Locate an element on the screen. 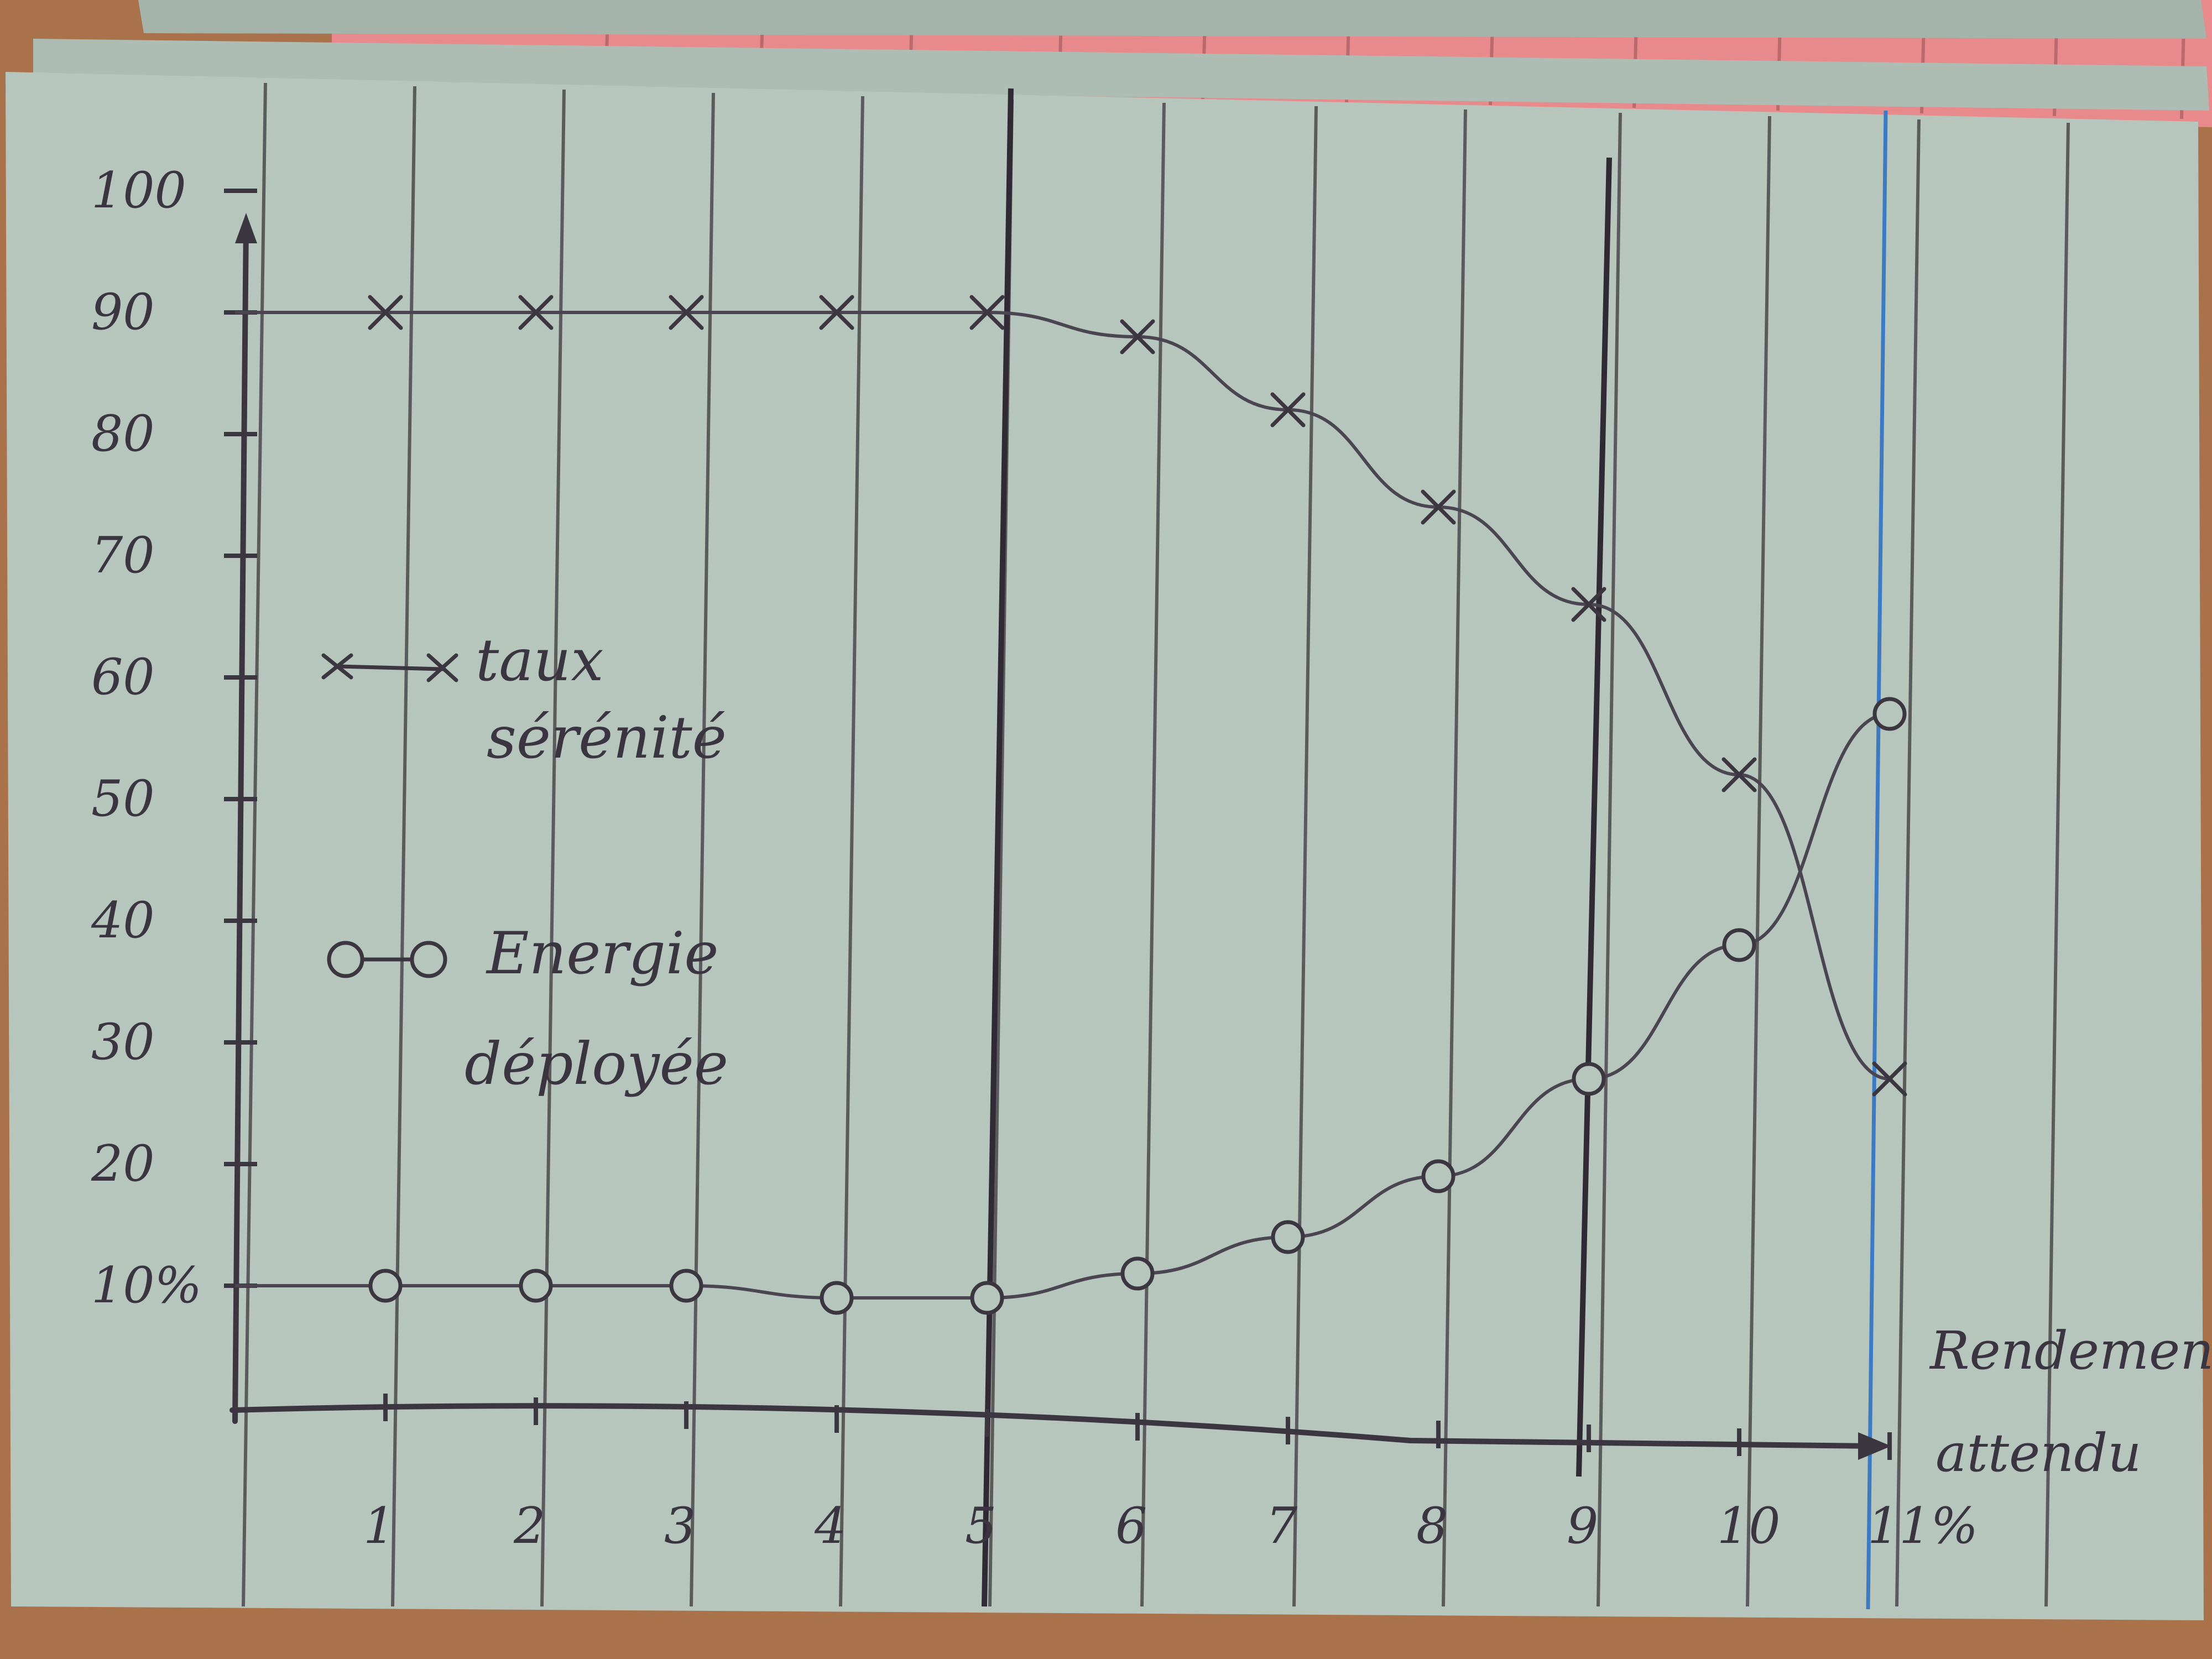 This screenshot has height=1659, width=2212. x-axis-label-line1: Rendement is located at coordinates (2071, 1351).